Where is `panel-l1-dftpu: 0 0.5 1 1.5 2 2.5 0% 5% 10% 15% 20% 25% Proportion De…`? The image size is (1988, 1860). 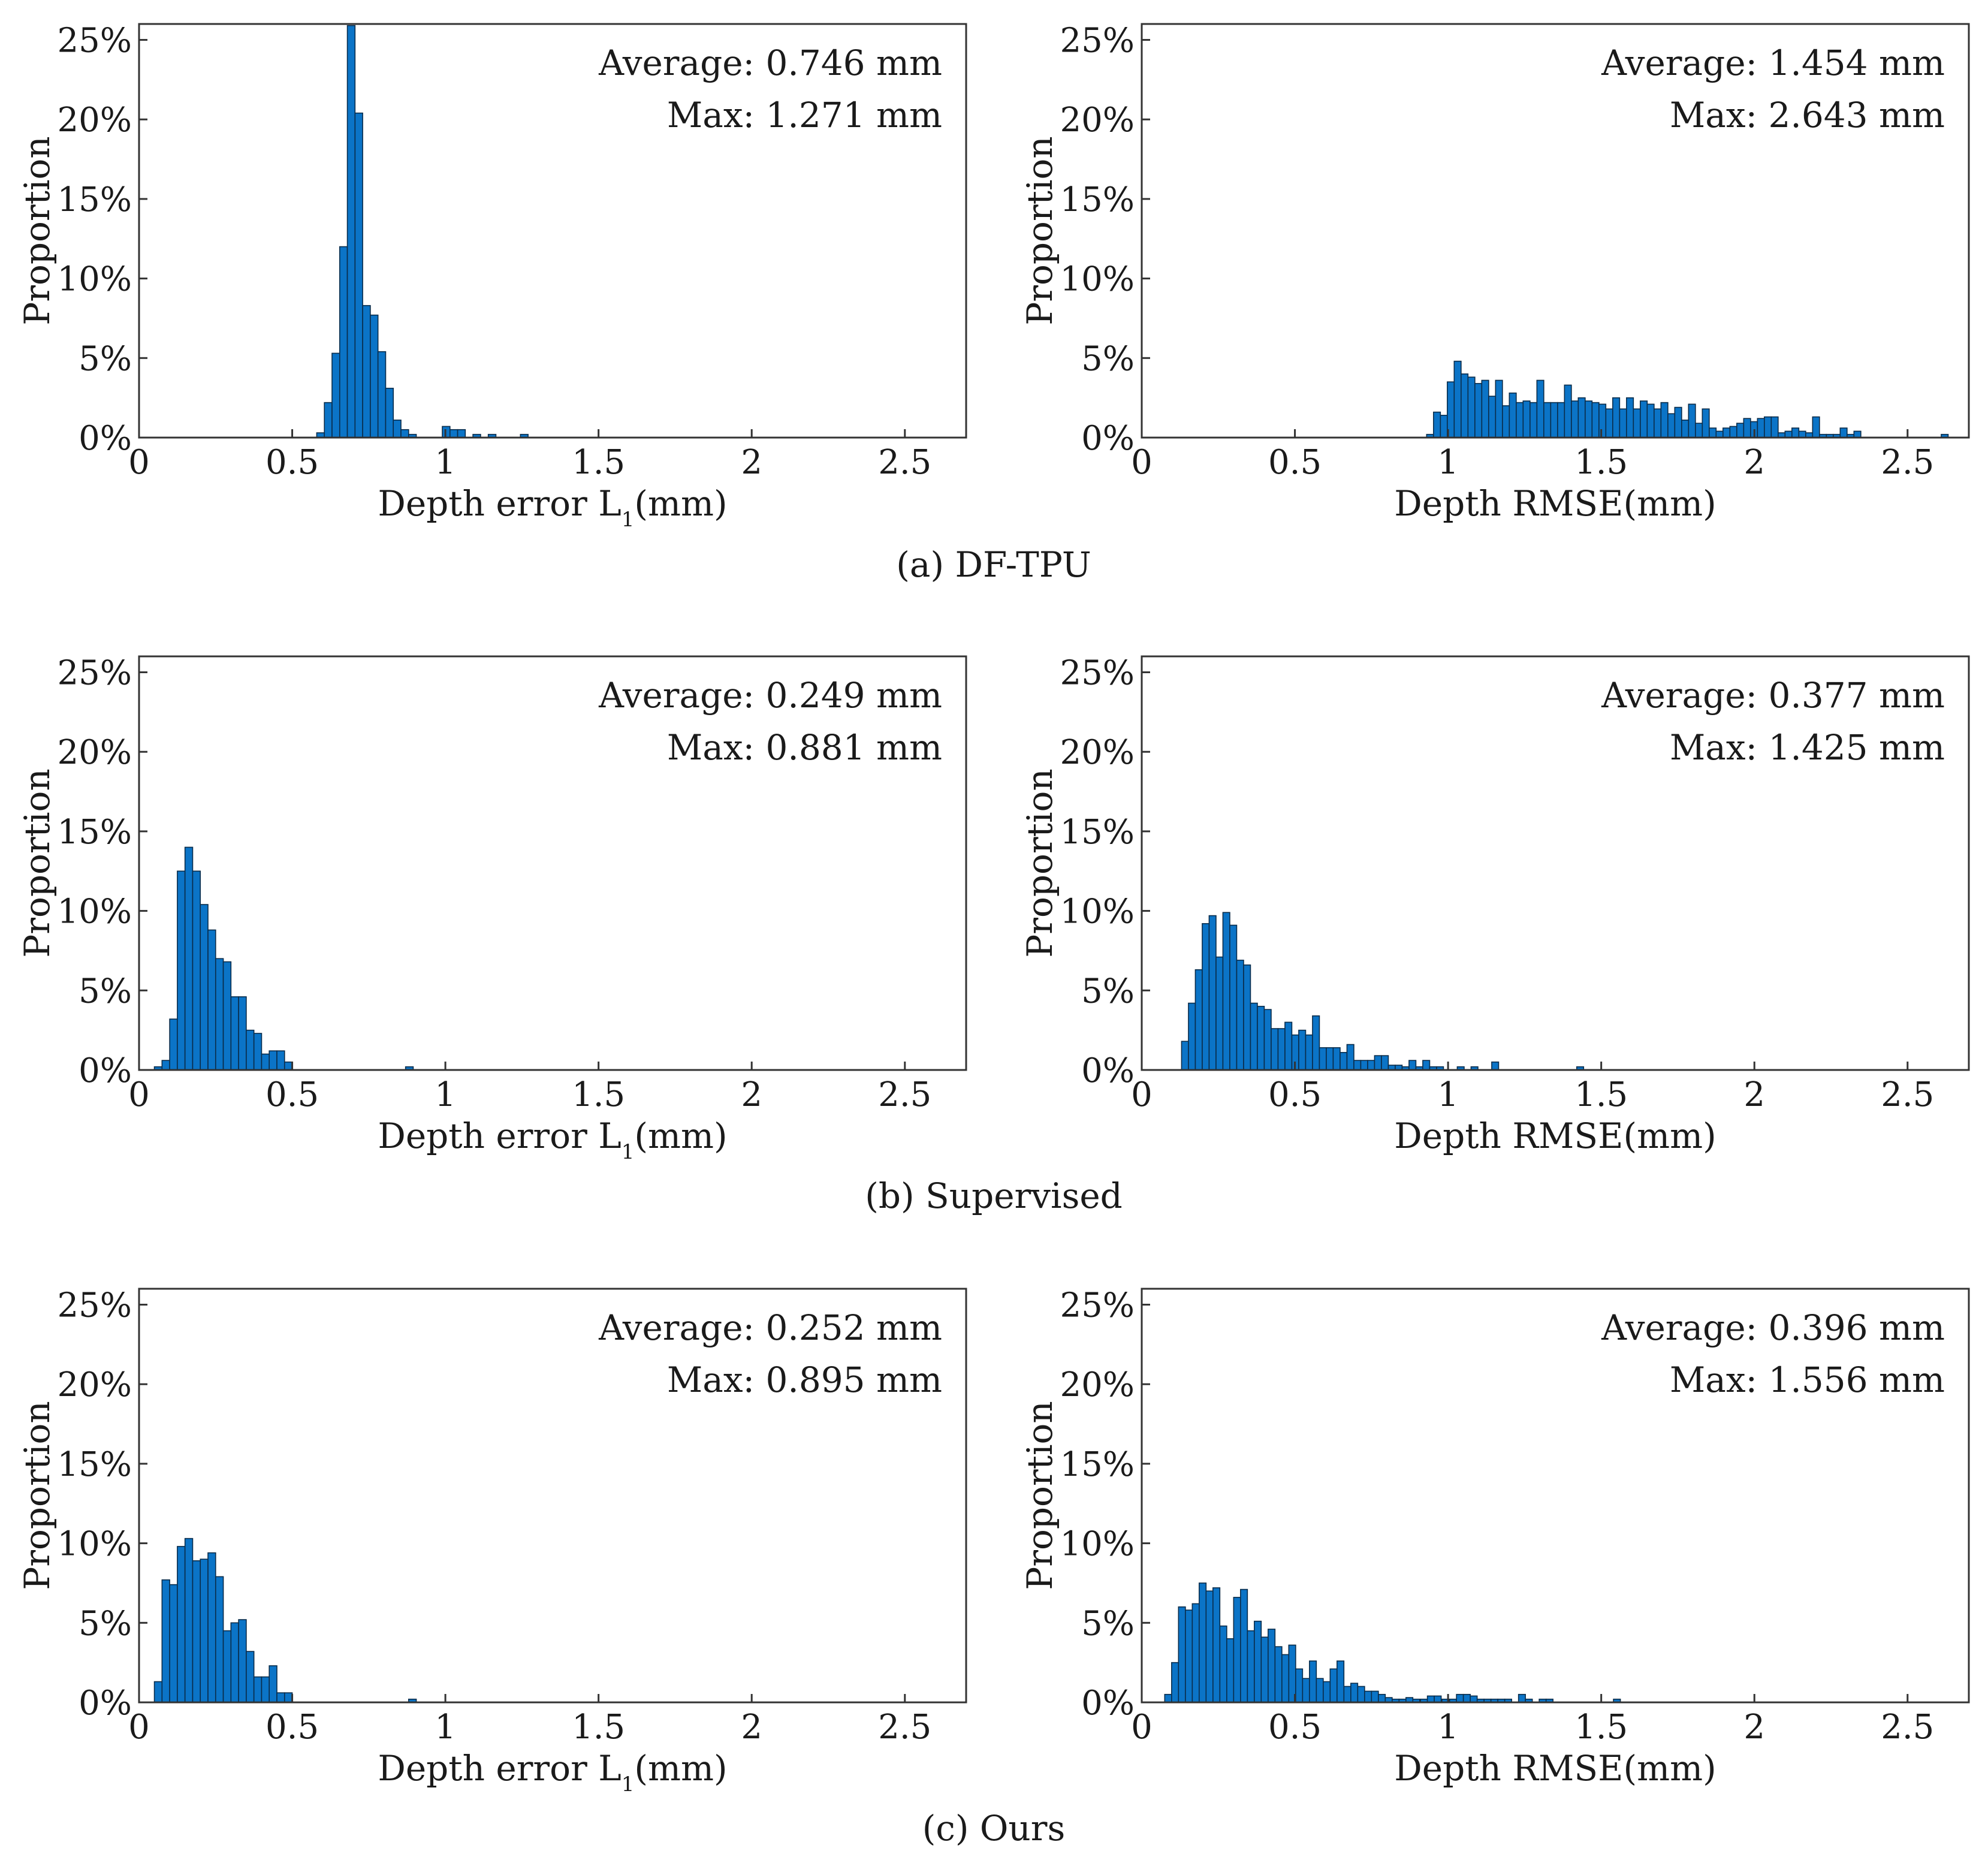 panel-l1-dftpu: 0 0.5 1 1.5 2 2.5 0% 5% 10% 15% 20% 25% Proportion De… is located at coordinates (492, 277).